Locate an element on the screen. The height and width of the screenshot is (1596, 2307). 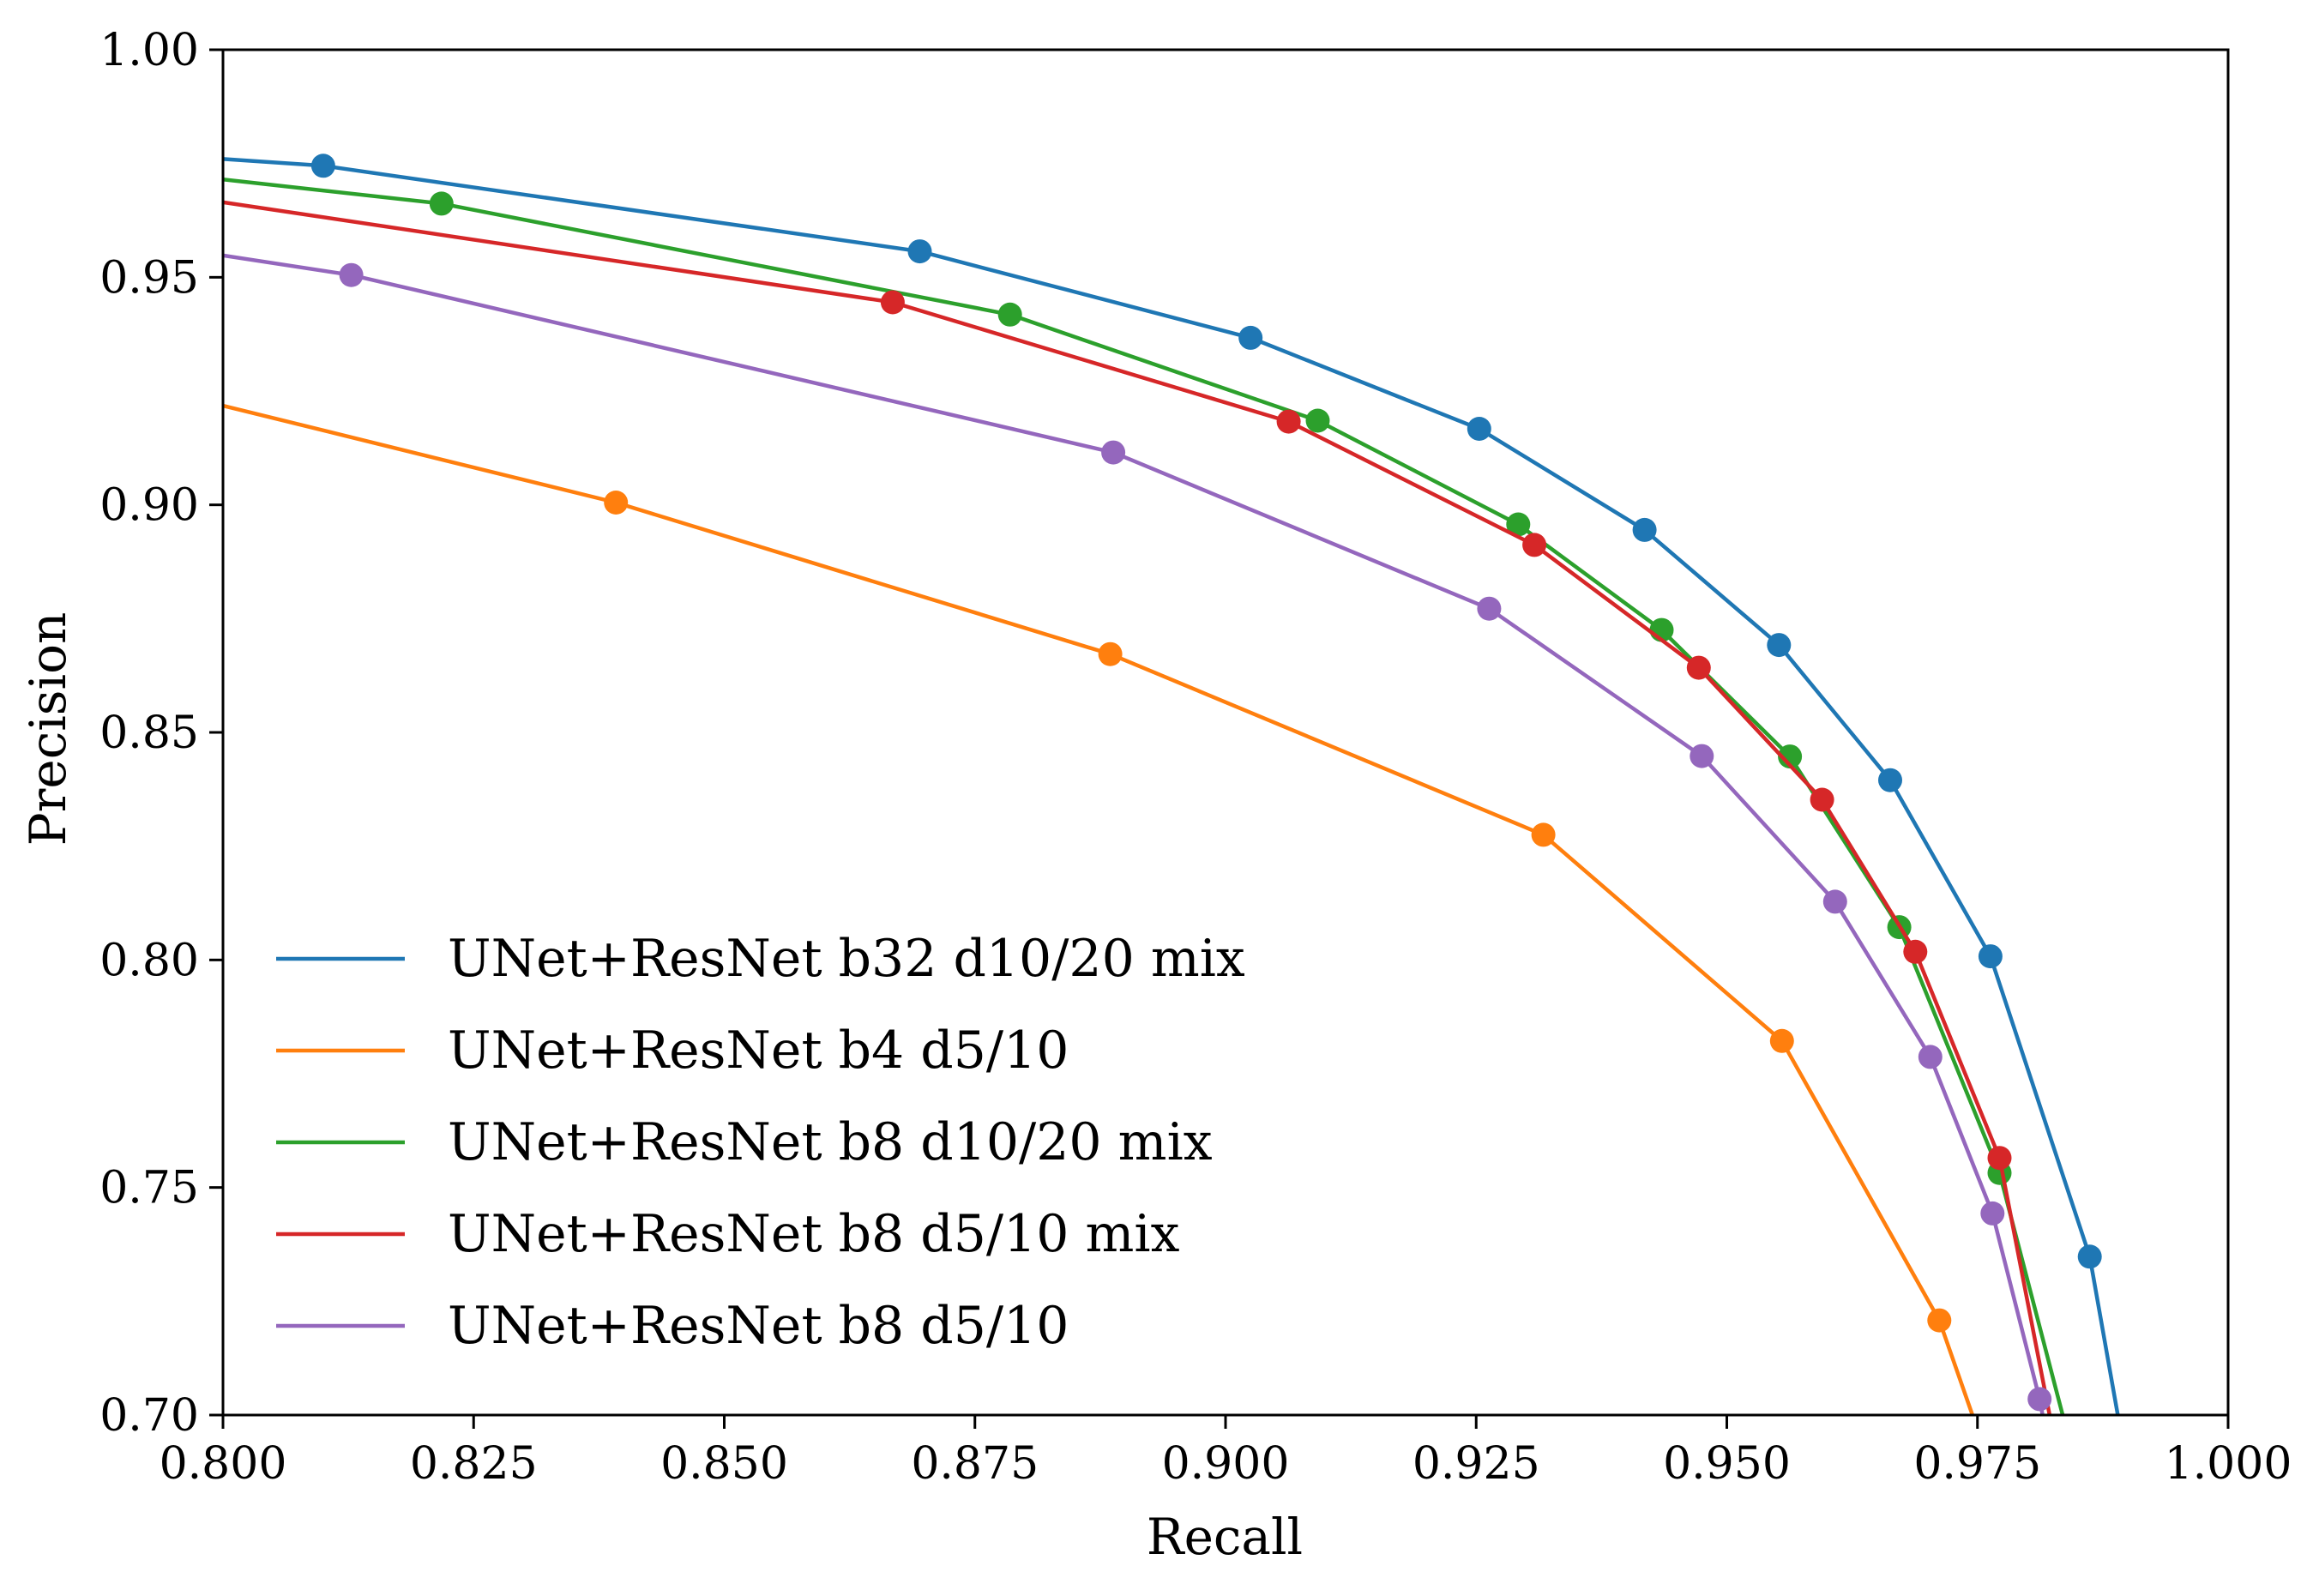
x-tick-label: 0.975 is located at coordinates (1977, 1464).